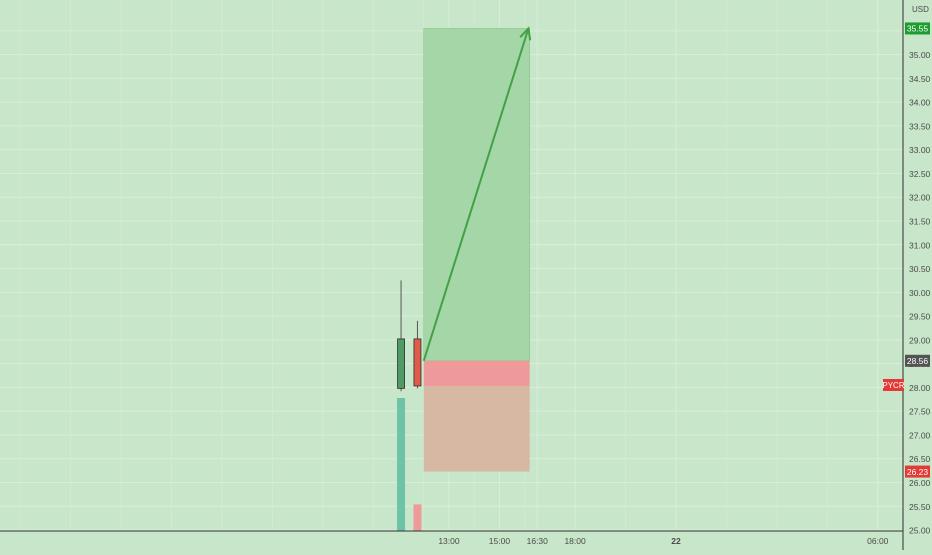 The width and height of the screenshot is (932, 555). Describe the element at coordinates (476, 195) in the screenshot. I see `projection-arrow-line` at that location.